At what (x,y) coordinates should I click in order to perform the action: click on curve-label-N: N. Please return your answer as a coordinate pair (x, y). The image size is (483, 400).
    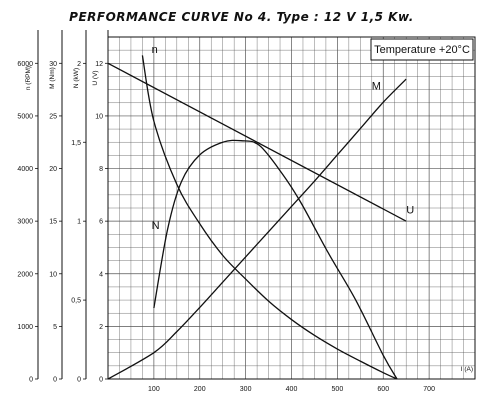
    Looking at the image, I should click on (156, 226).